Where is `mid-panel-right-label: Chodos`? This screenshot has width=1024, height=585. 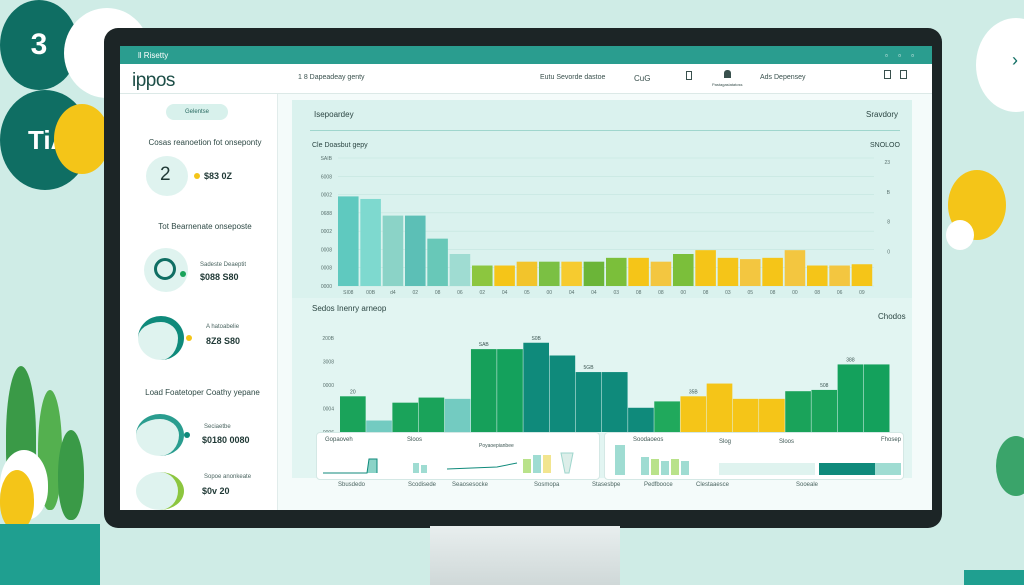 mid-panel-right-label: Chodos is located at coordinates (892, 316).